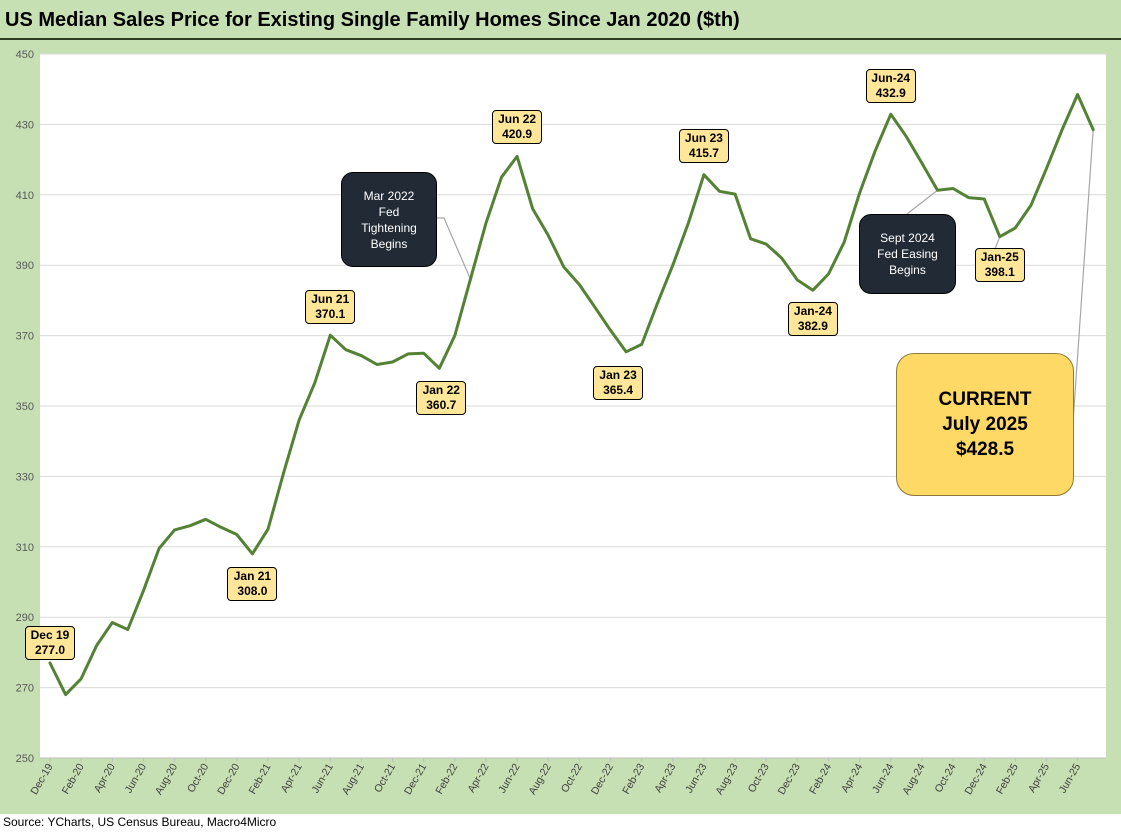  Describe the element at coordinates (696, 778) in the screenshot. I see `x-tick-label: Jun-23` at that location.